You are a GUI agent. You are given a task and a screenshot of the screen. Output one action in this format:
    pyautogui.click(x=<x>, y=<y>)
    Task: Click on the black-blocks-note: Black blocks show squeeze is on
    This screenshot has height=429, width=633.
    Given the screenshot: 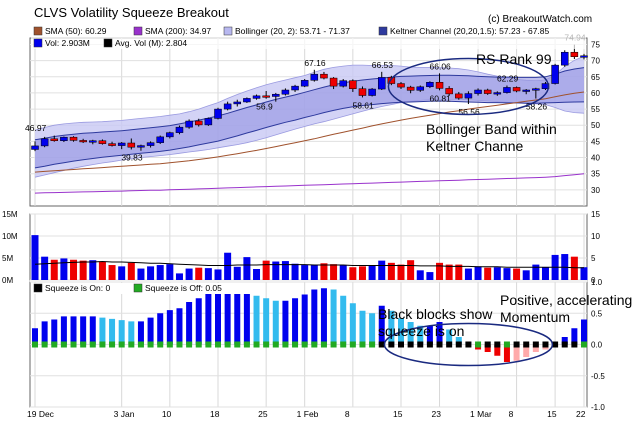 What is the action you would take?
    pyautogui.click(x=435, y=322)
    